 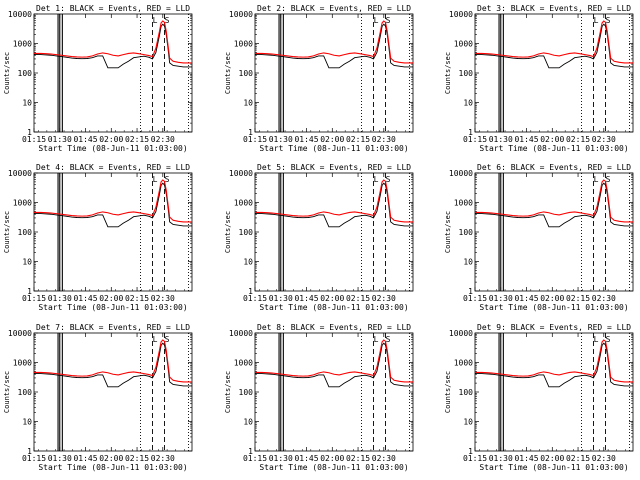 I want to click on panel-title: Det 4: BLACK = Events, RED = LLD, so click(x=113, y=167).